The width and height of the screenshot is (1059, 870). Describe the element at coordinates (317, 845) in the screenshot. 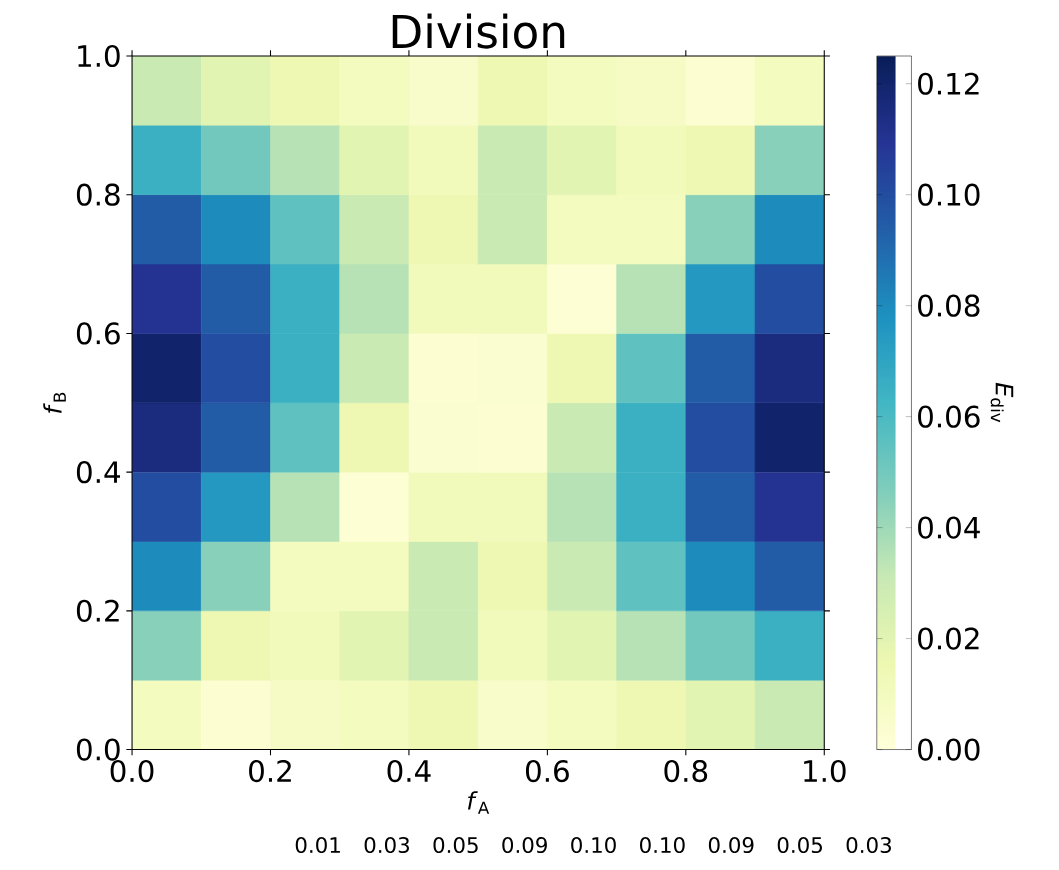

I see `text: 0.01` at that location.